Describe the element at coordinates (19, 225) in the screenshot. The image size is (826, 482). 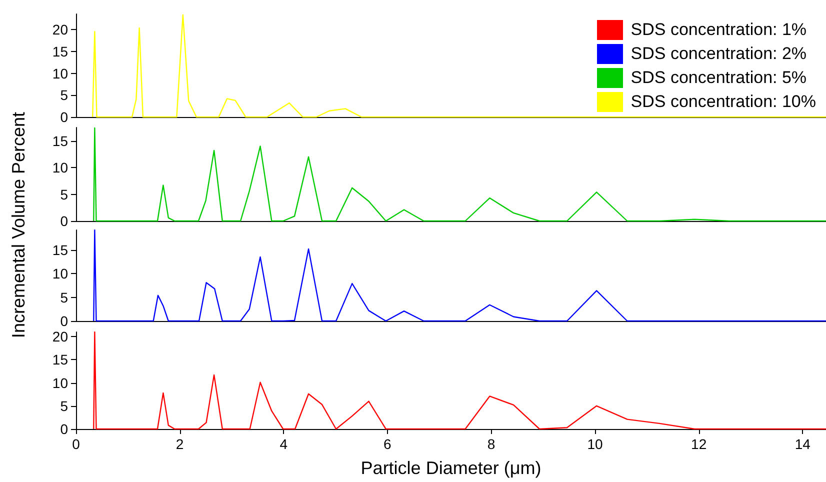
I see `y-axis-title: Incremental Volume Percent` at that location.